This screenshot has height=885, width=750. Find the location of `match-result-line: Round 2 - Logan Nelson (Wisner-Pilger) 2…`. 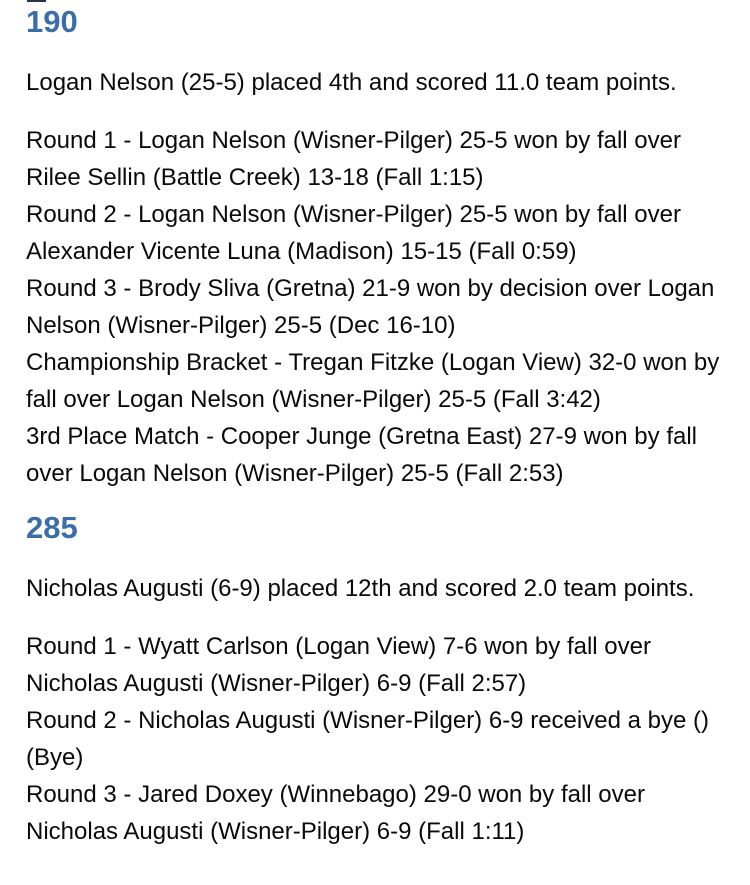

match-result-line: Round 2 - Logan Nelson (Wisner-Pilger) 2… is located at coordinates (353, 214).